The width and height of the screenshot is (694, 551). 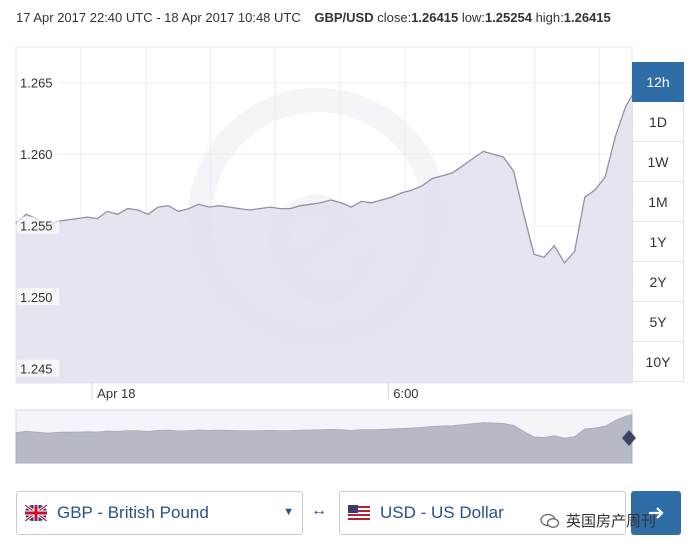 I want to click on swap-currencies-button: ↔, so click(x=319, y=510).